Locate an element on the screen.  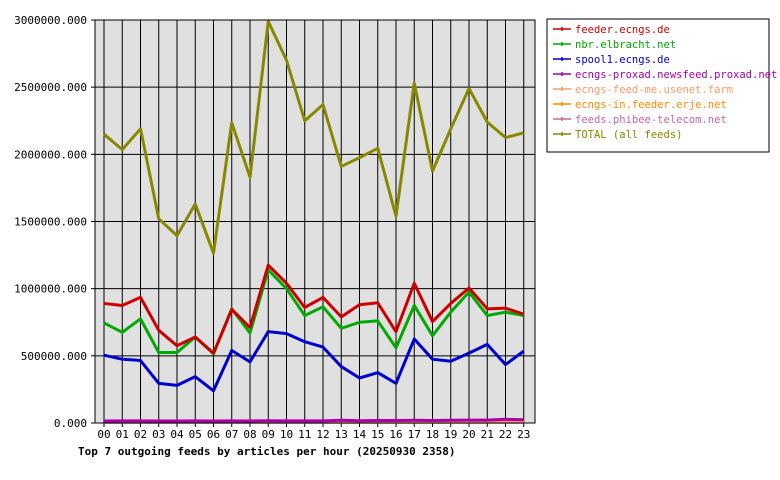
y-tick-label: 3000000.000 is located at coordinates (50, 20).